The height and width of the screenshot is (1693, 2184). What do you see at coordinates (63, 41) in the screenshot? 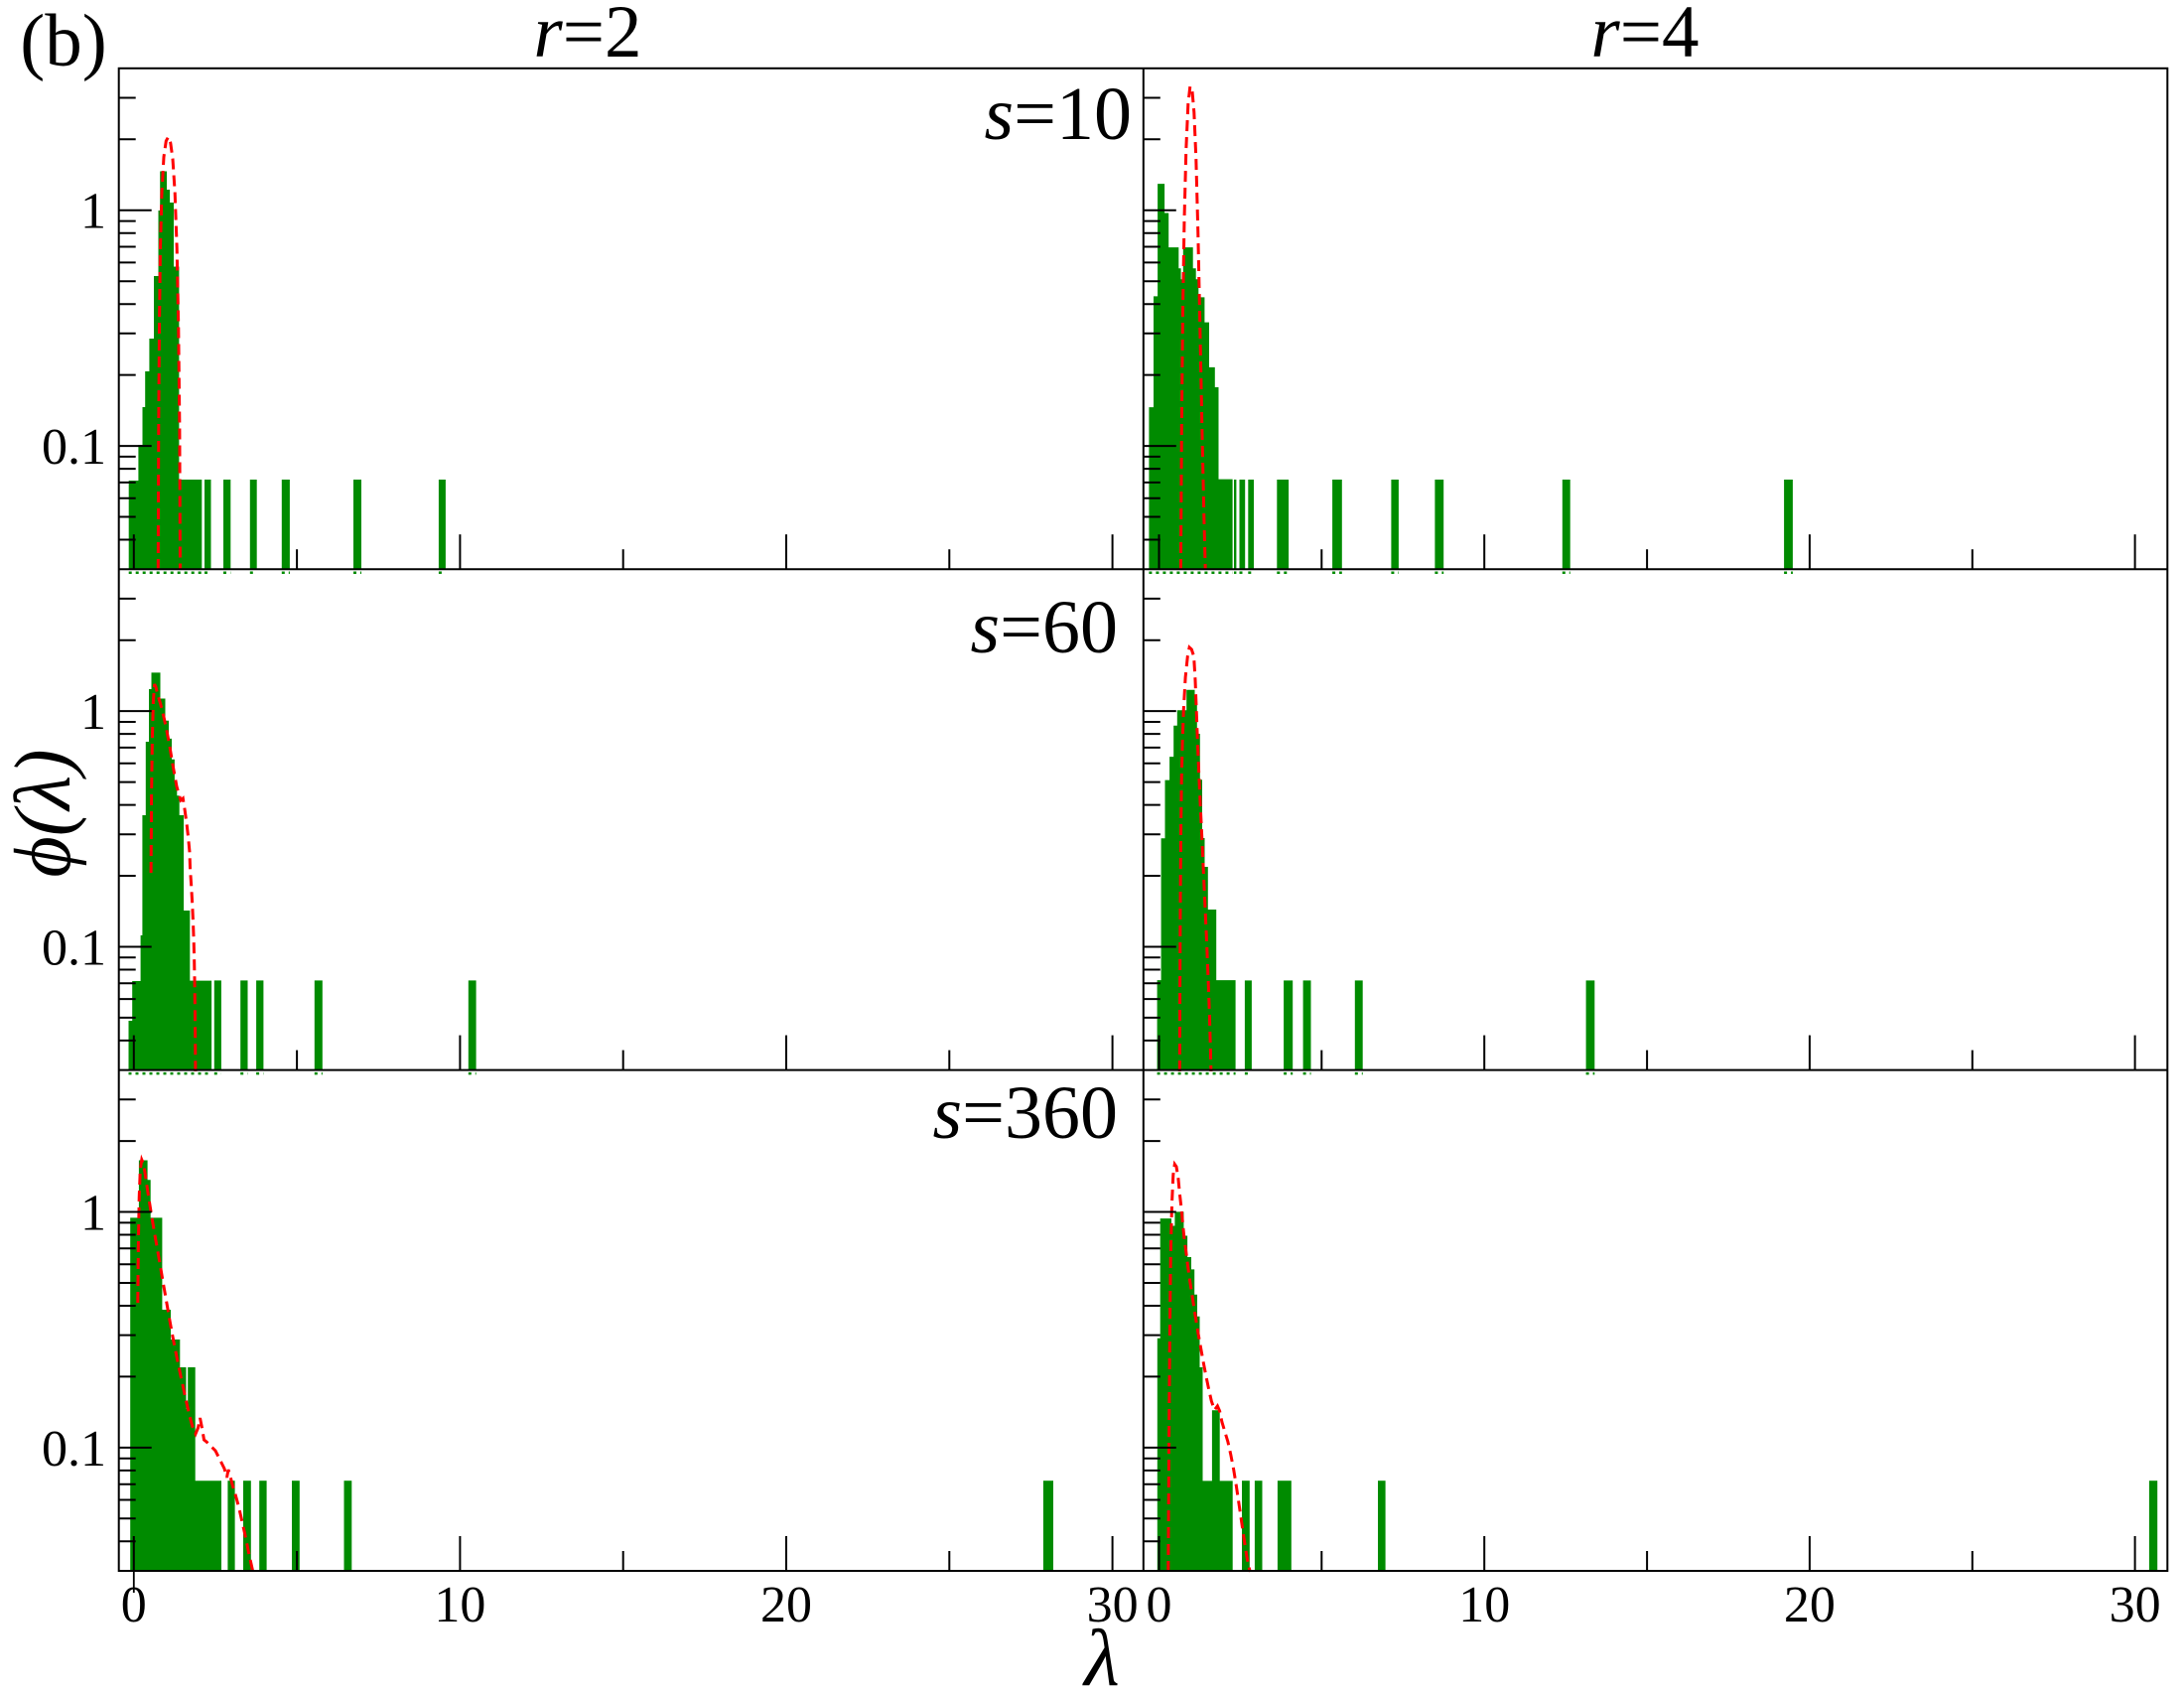
I see `svg-text: (b)` at bounding box center [63, 41].